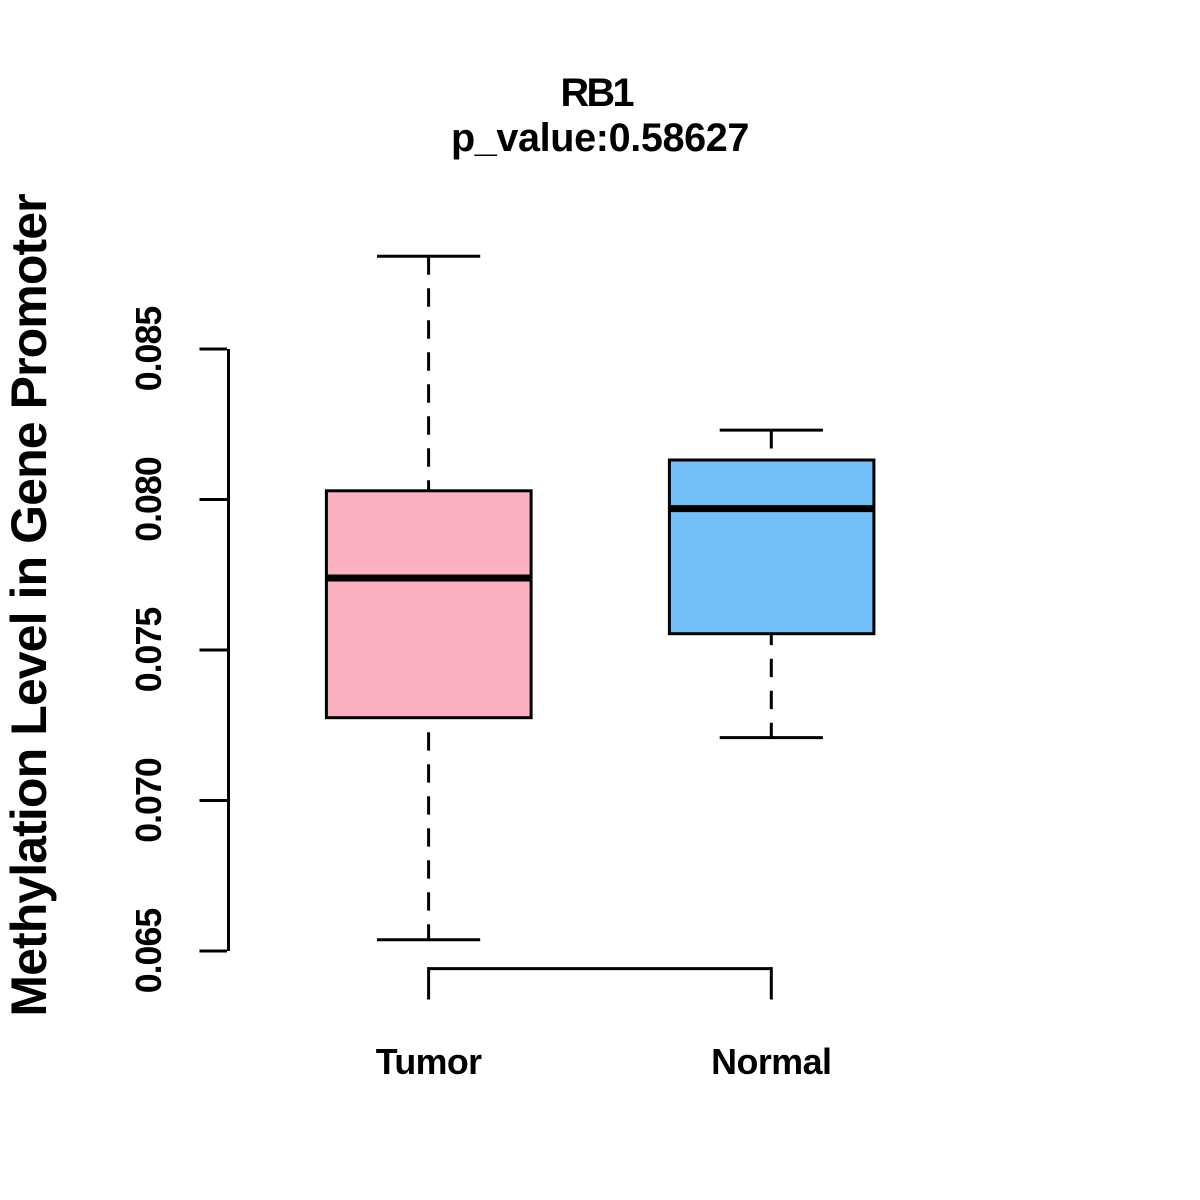  What do you see at coordinates (149, 951) in the screenshot?
I see `svg-text: 0.065` at bounding box center [149, 951].